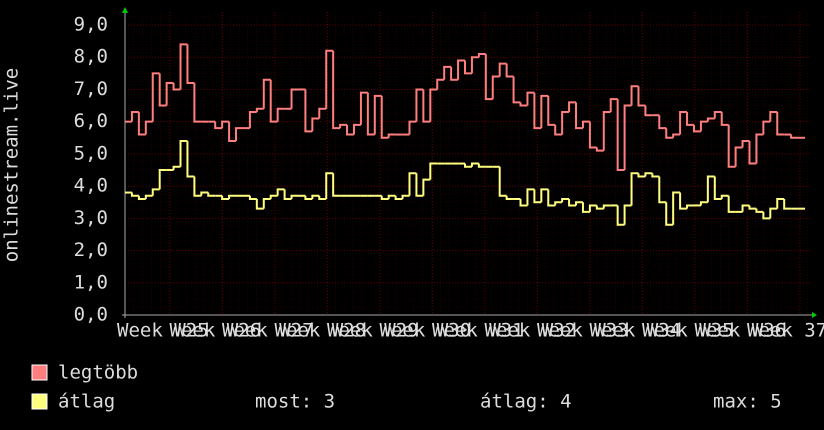 The height and width of the screenshot is (430, 824). What do you see at coordinates (125, 10) in the screenshot?
I see `y-arrow` at bounding box center [125, 10].